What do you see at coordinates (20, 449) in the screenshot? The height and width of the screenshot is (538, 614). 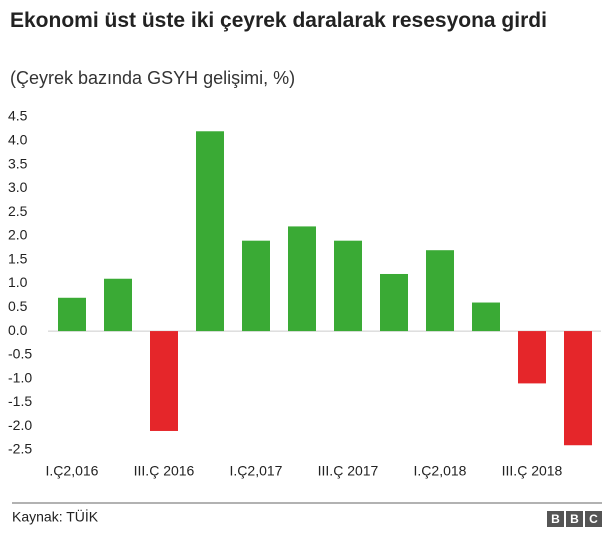 I see `y-tick-label: -2.5` at bounding box center [20, 449].